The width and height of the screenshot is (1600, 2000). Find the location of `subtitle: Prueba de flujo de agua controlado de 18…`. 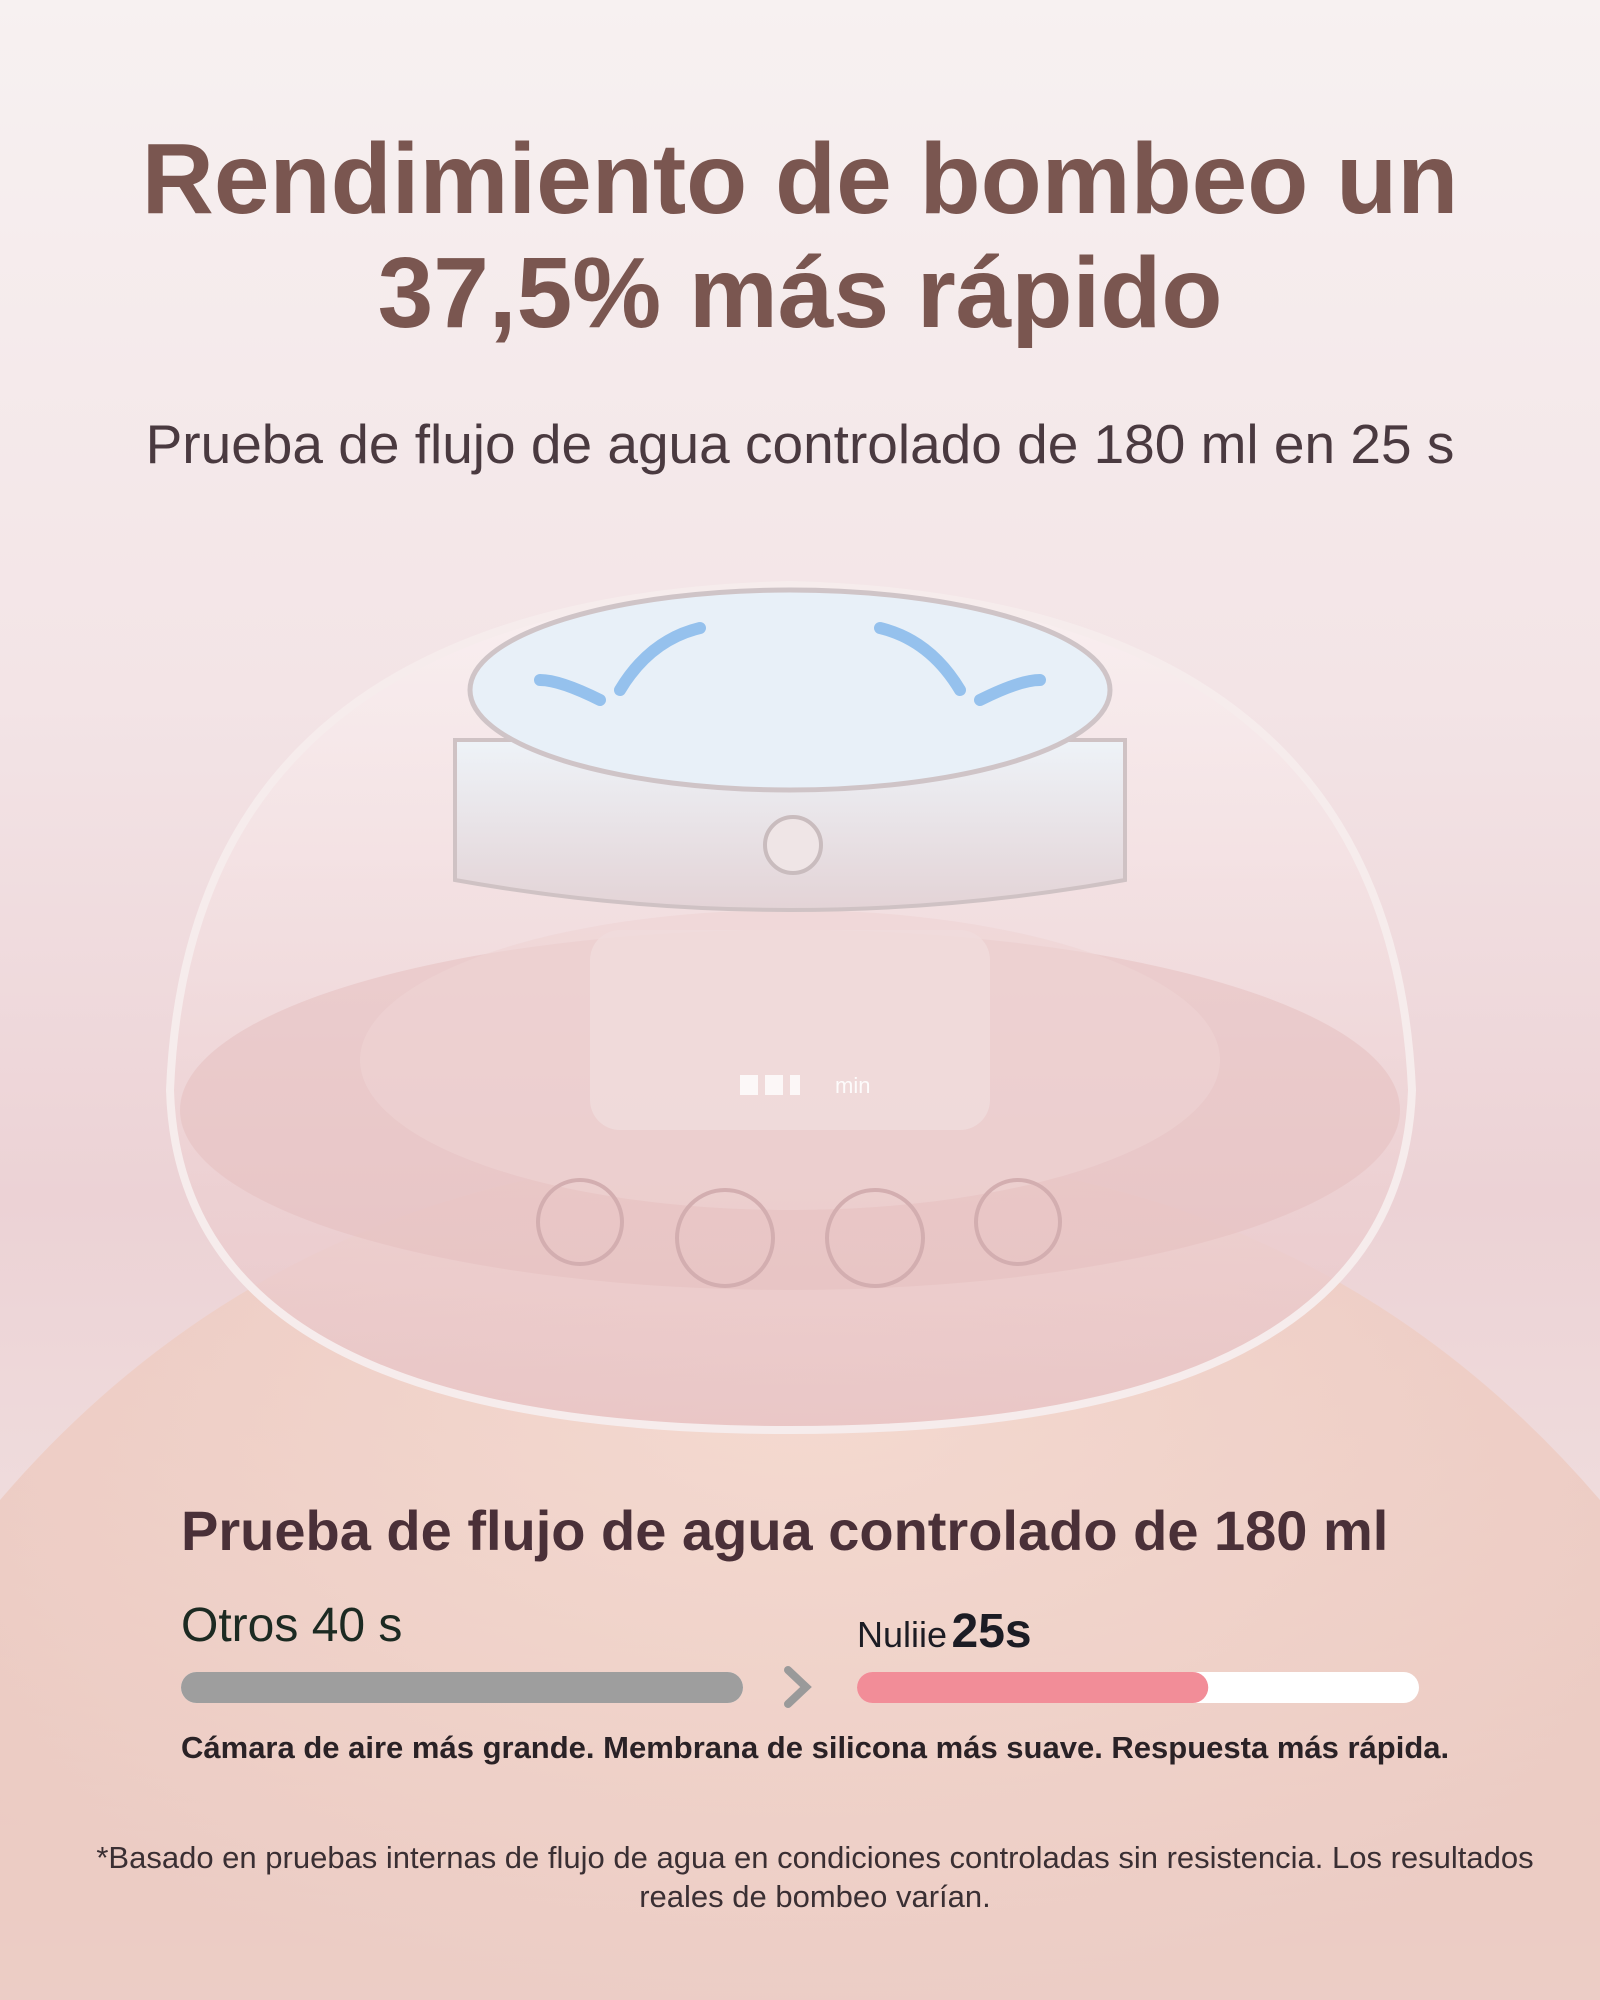

subtitle: Prueba de flujo de agua controlado de 18… is located at coordinates (800, 444).